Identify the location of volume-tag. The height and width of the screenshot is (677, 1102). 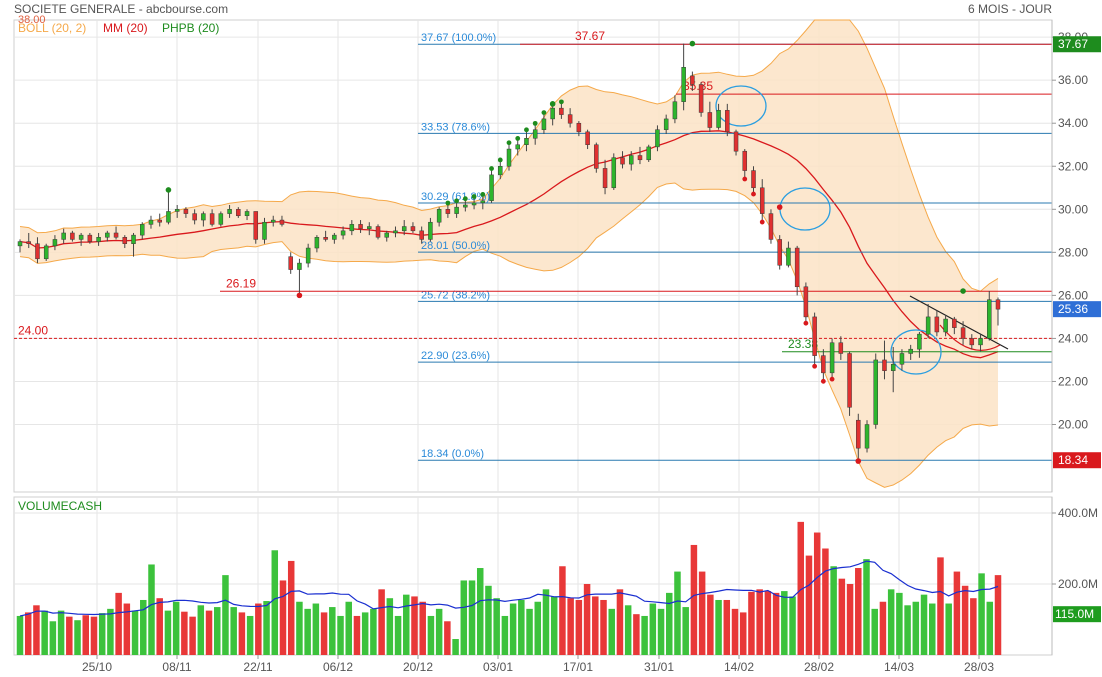
(1077, 614).